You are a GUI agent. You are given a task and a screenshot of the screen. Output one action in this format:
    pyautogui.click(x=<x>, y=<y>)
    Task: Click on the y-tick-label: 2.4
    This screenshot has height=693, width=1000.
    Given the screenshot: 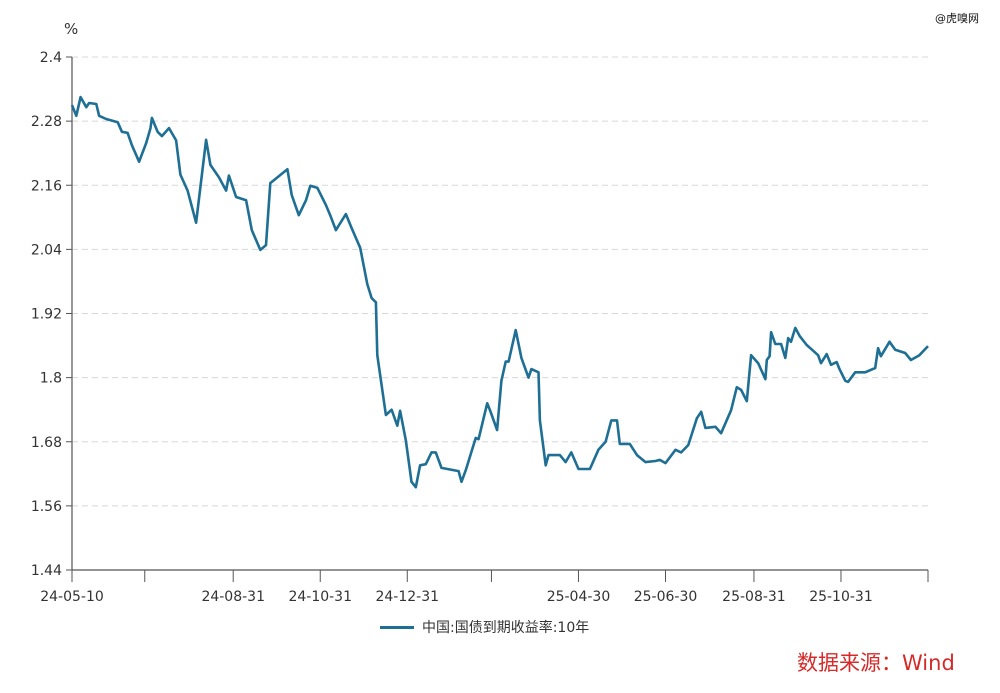 What is the action you would take?
    pyautogui.click(x=51, y=58)
    